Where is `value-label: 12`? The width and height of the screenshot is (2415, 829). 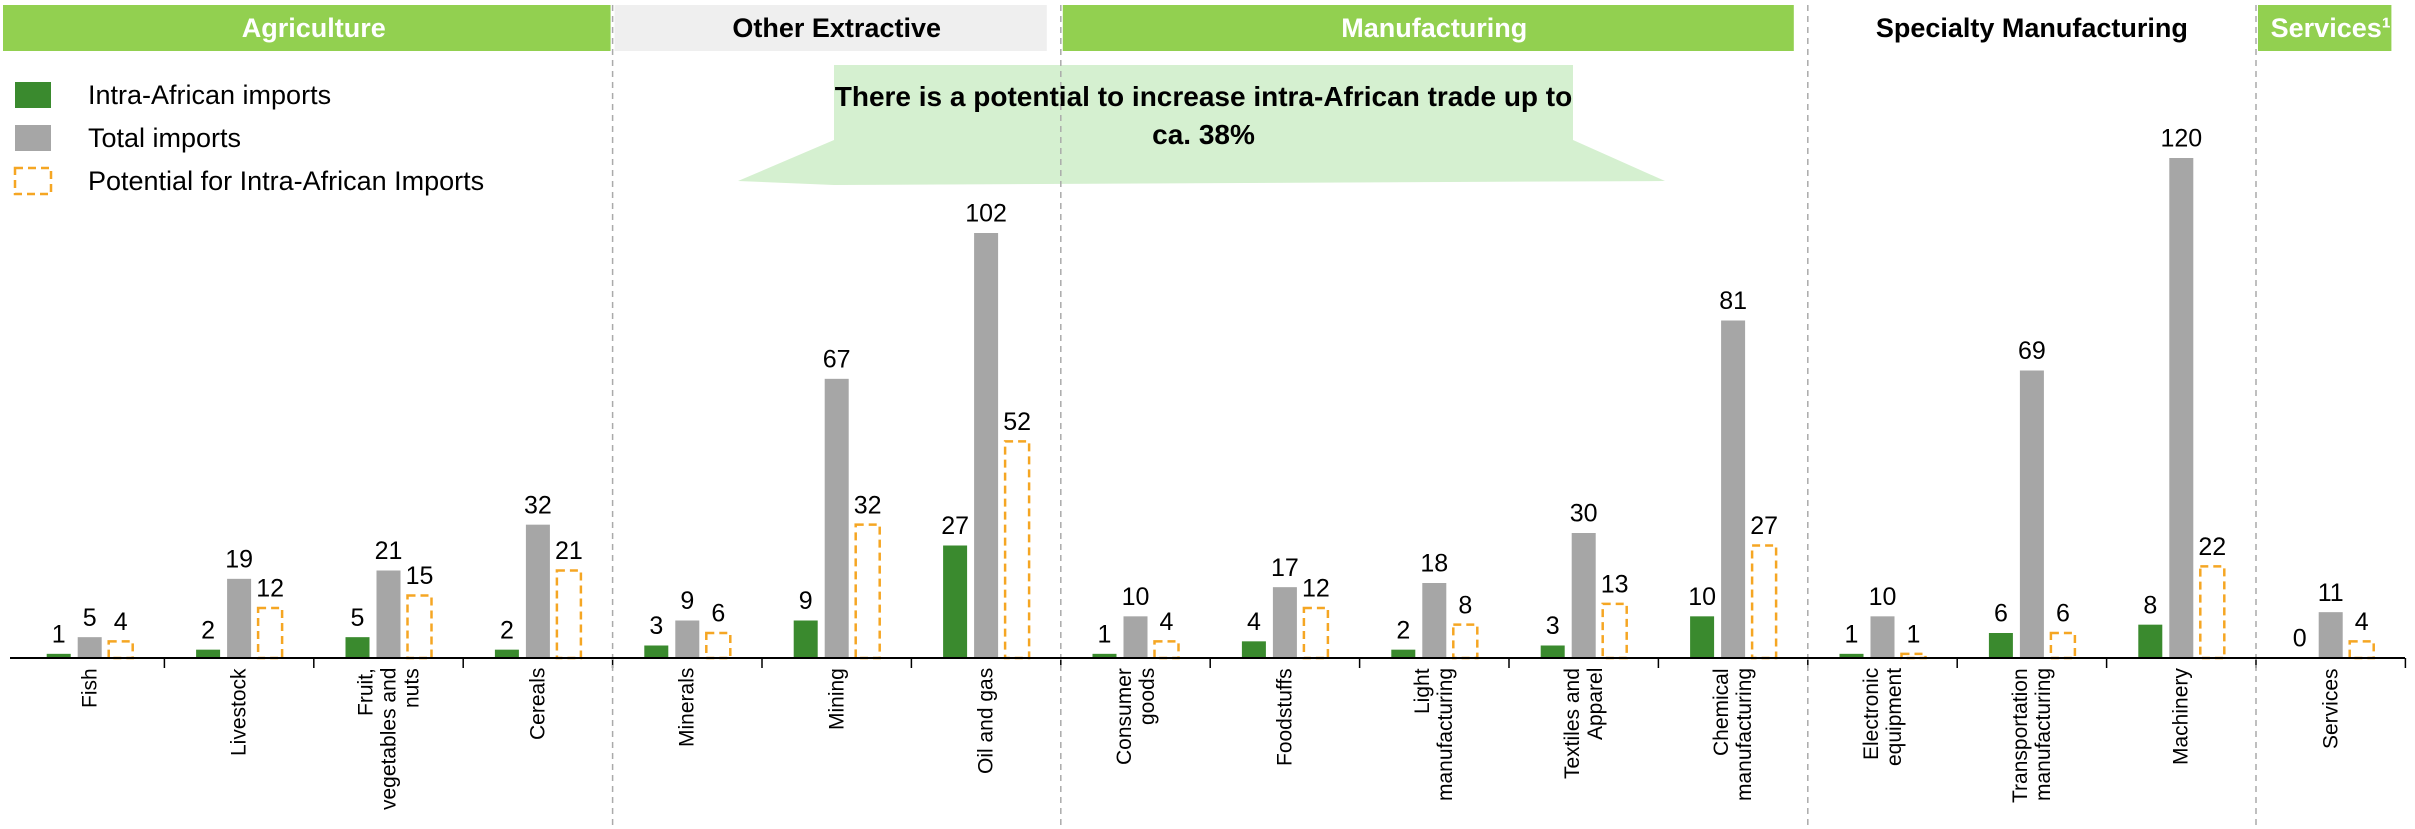 value-label: 12 is located at coordinates (270, 589).